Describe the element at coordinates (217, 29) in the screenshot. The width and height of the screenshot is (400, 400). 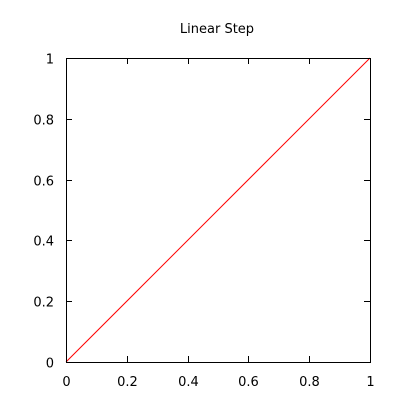
I see `chart-title: Linear Step` at that location.